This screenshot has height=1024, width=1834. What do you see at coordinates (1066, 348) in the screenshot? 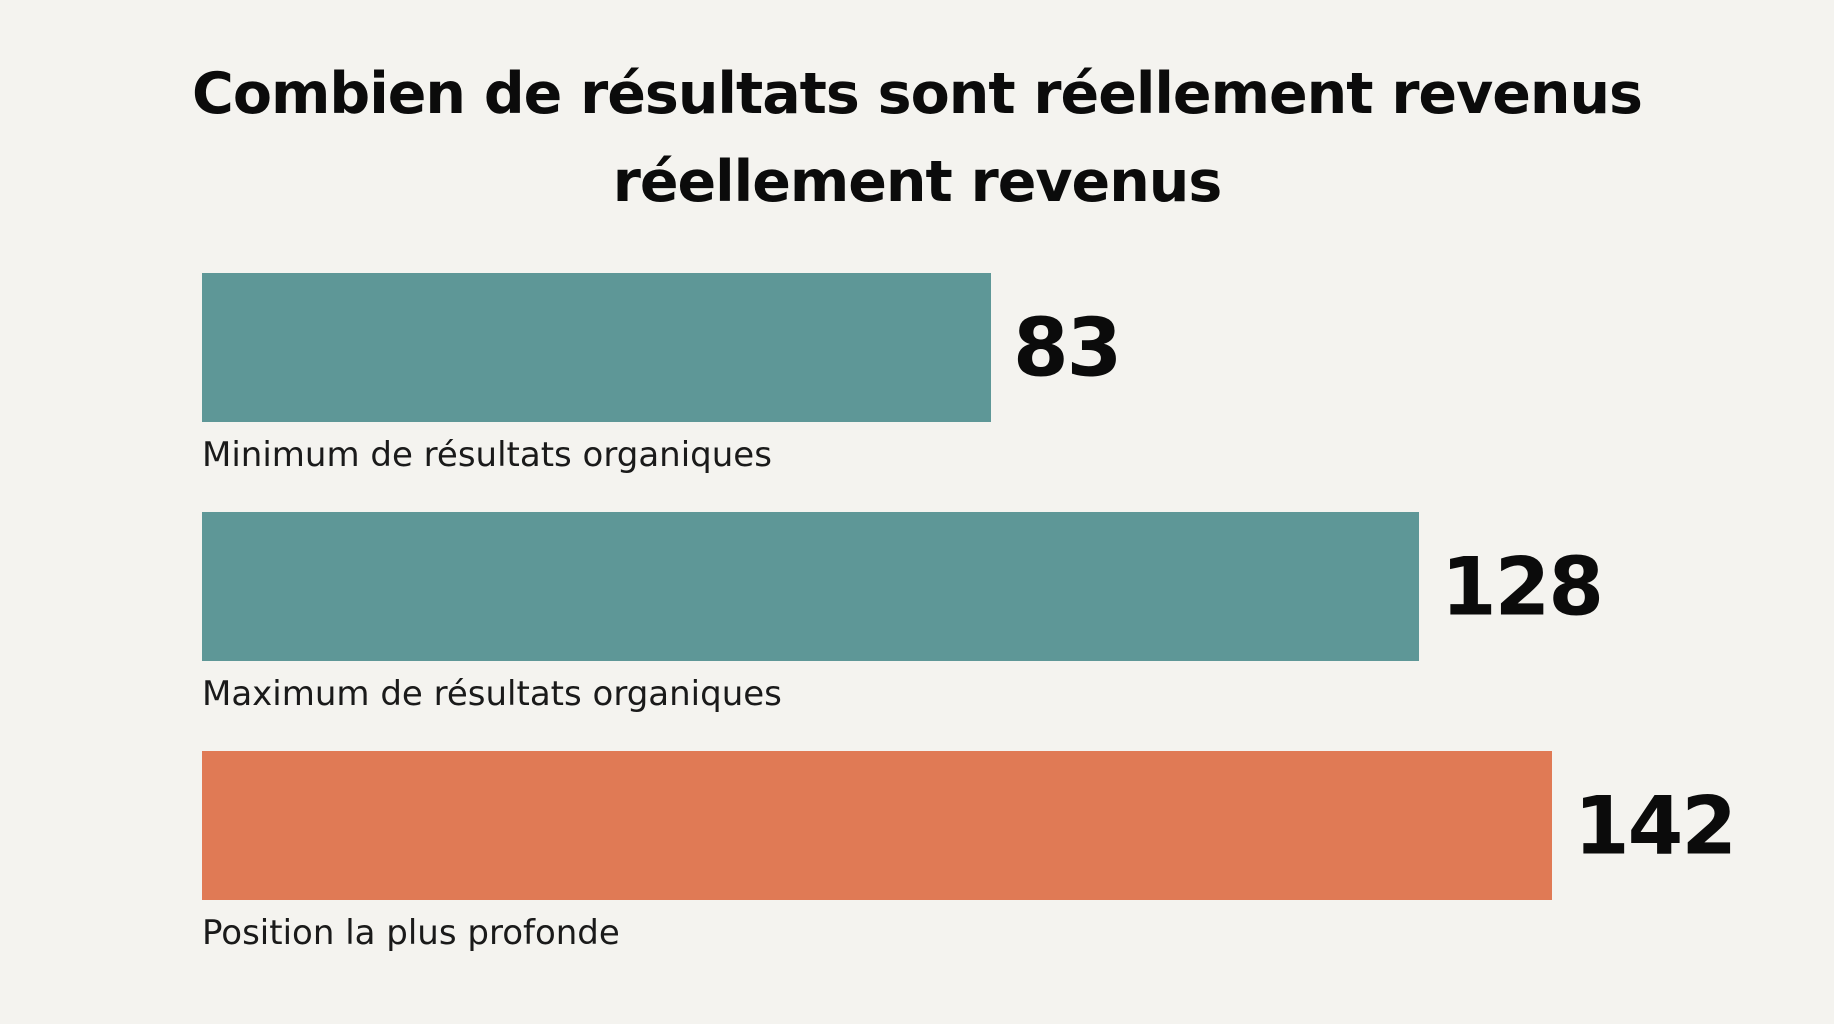
I see `value-label-1: 83` at bounding box center [1066, 348].